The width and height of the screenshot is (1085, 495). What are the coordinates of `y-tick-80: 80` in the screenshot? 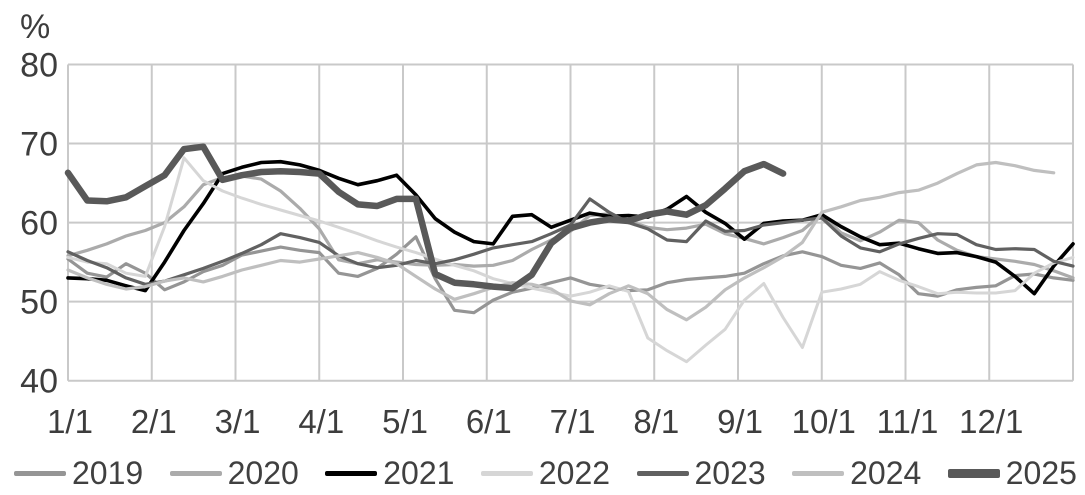 It's located at (39, 66).